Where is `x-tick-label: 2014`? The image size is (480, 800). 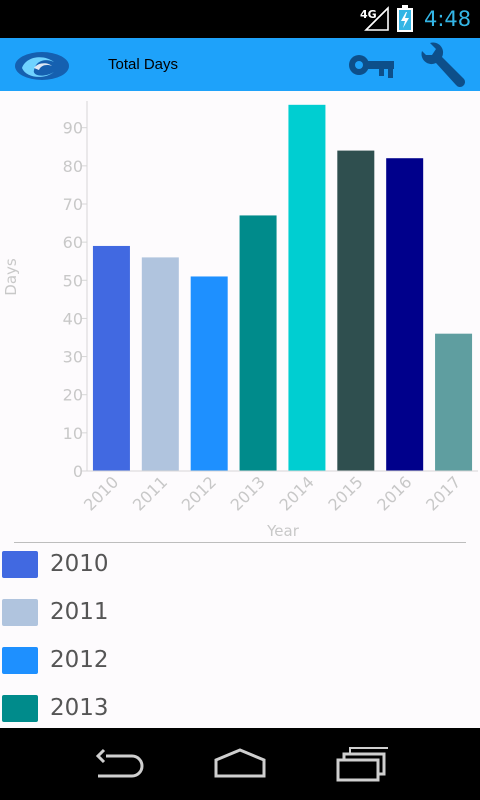
x-tick-label: 2014 is located at coordinates (297, 493).